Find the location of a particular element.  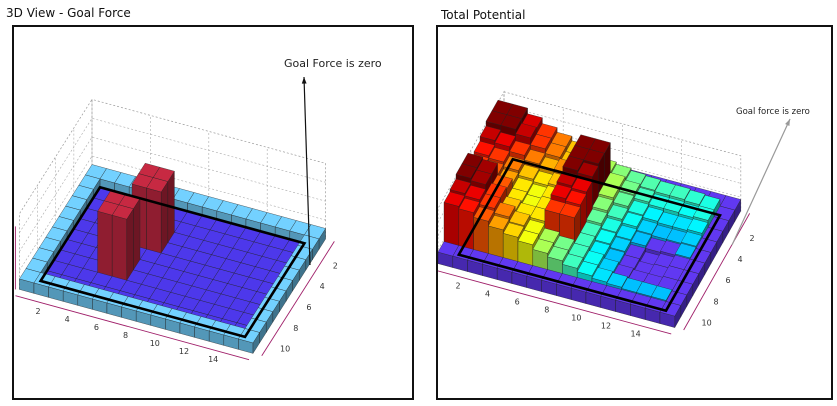

panel-title-goal-force: 3D View - Goal Force is located at coordinates (68, 13).